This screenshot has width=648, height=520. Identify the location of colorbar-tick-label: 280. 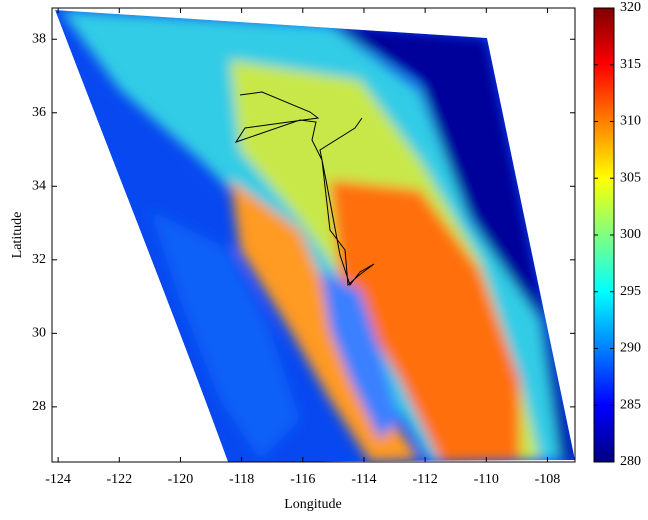
(630, 461).